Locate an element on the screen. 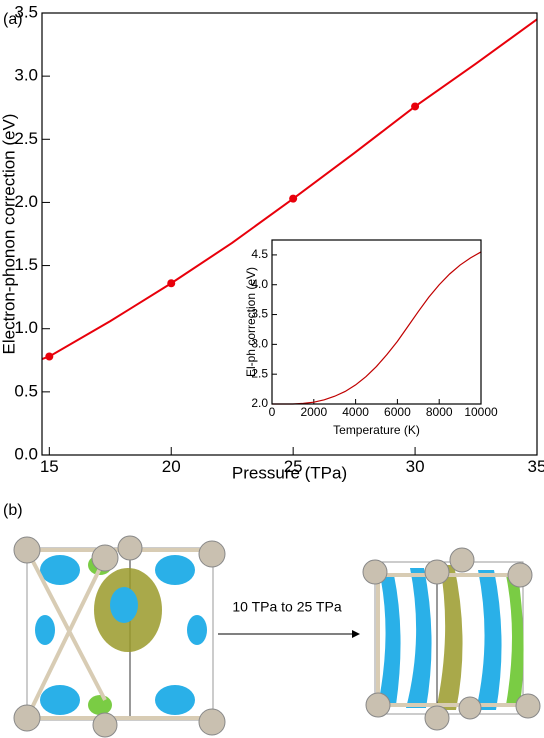 The image size is (544, 738). arrow-head is located at coordinates (356, 634).